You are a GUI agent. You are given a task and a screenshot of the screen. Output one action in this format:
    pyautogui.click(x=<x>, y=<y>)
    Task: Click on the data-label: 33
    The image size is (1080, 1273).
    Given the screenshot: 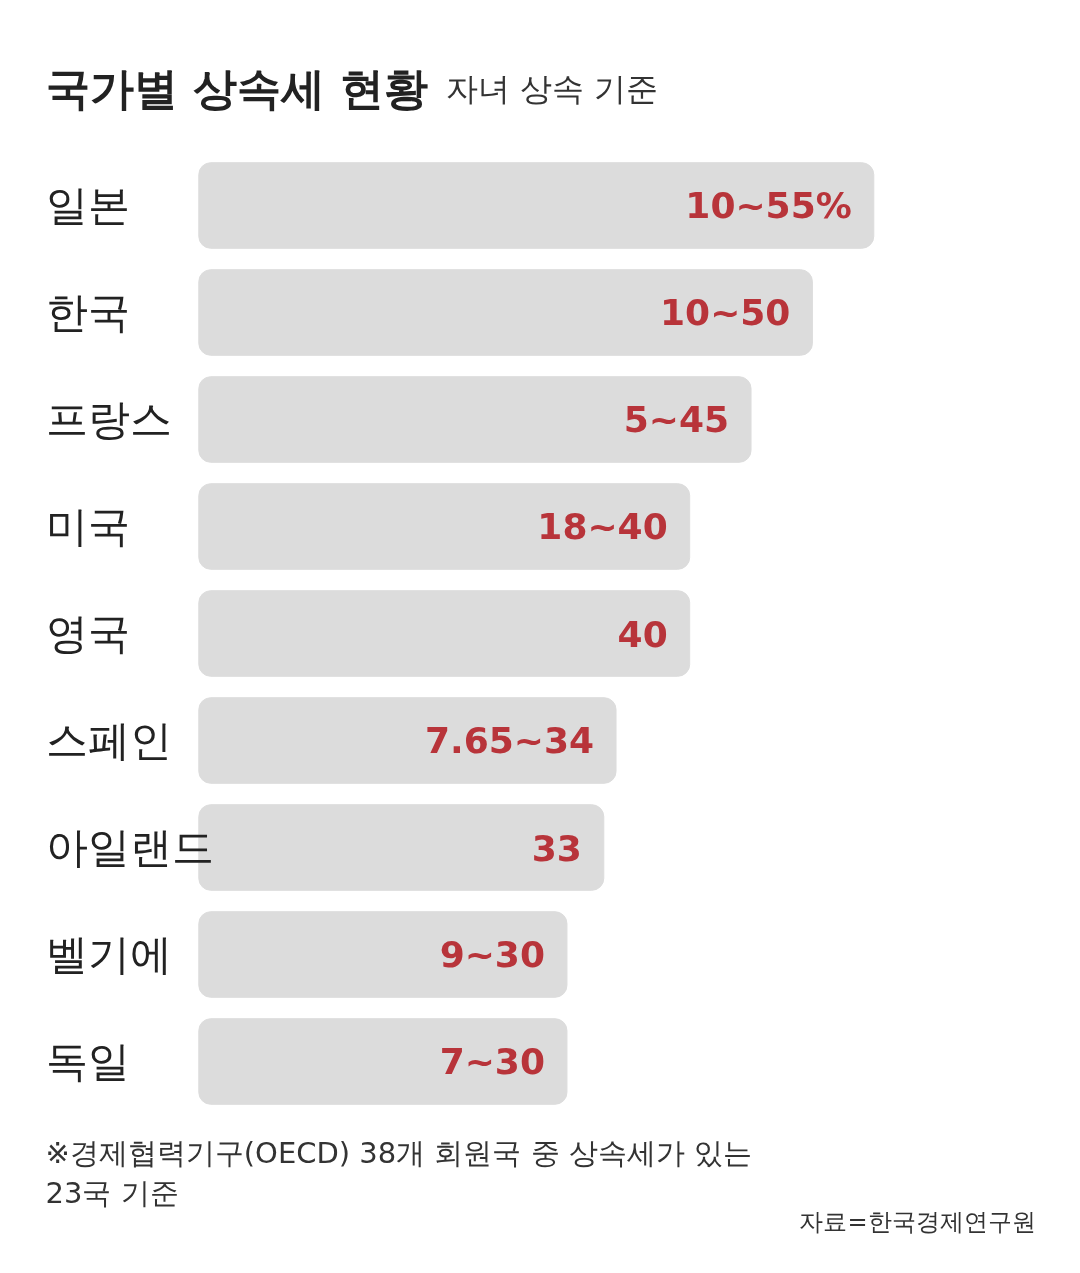 What is the action you would take?
    pyautogui.click(x=556, y=848)
    